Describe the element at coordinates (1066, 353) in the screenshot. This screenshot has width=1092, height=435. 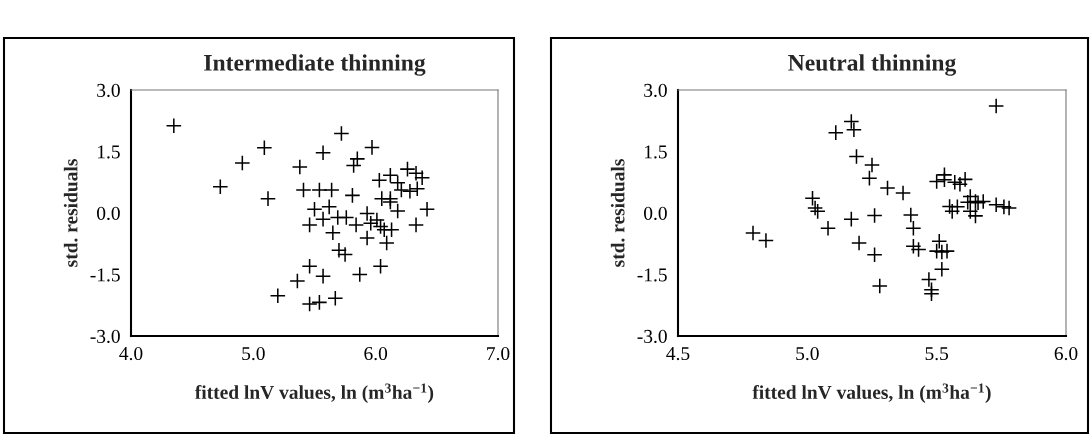
I see `x-tick-label: 6.0` at that location.